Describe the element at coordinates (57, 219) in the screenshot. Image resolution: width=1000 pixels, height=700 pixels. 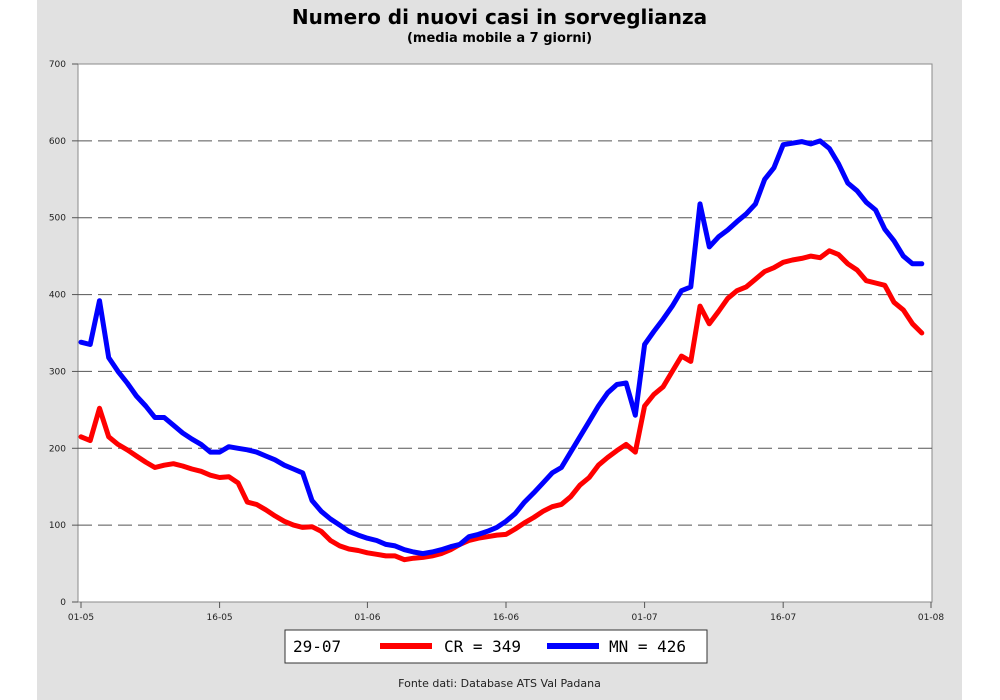
I see `y-tick-label: 500` at that location.